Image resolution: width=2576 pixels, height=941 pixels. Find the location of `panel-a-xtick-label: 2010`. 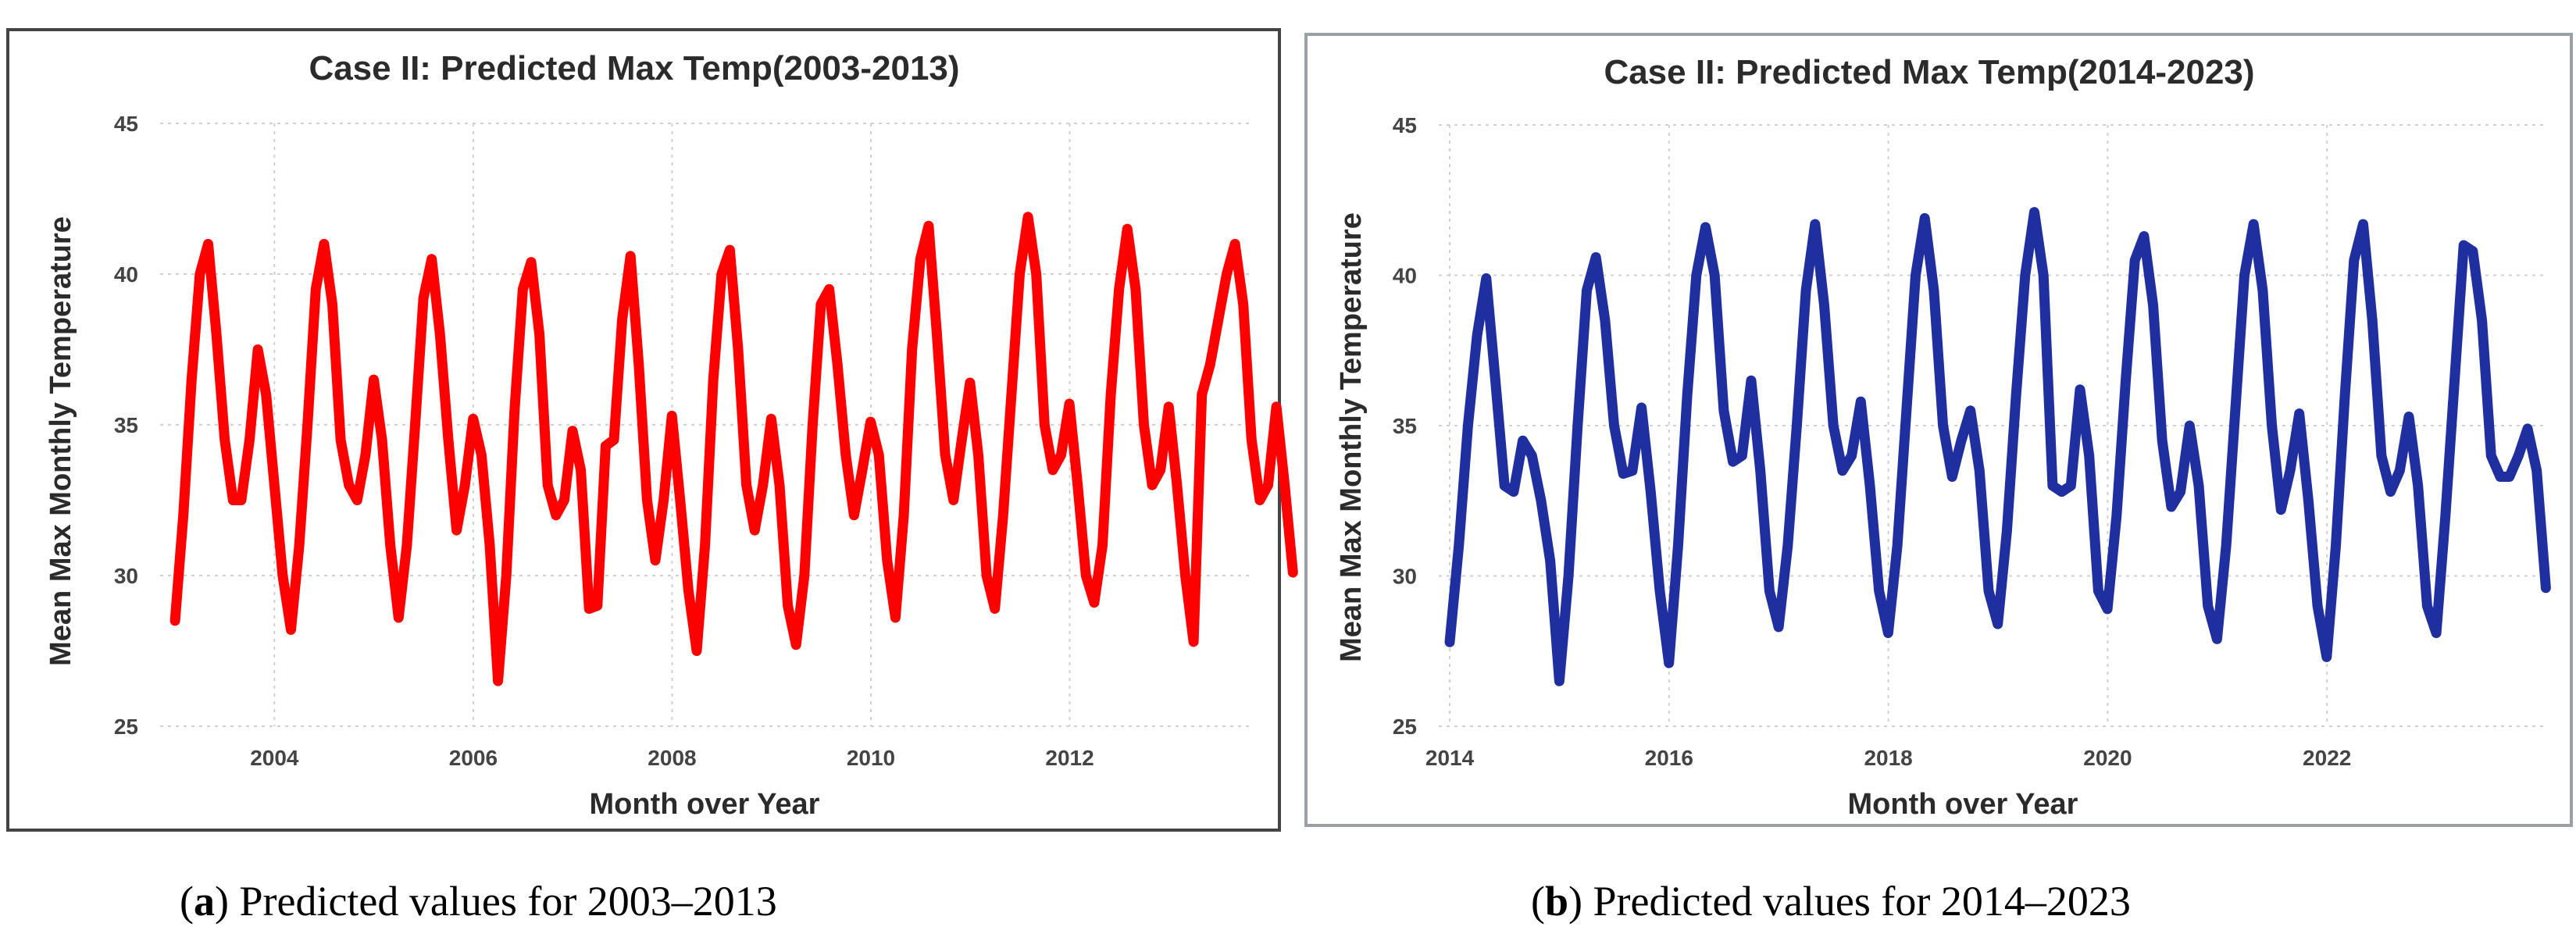

panel-a-xtick-label: 2010 is located at coordinates (871, 758).